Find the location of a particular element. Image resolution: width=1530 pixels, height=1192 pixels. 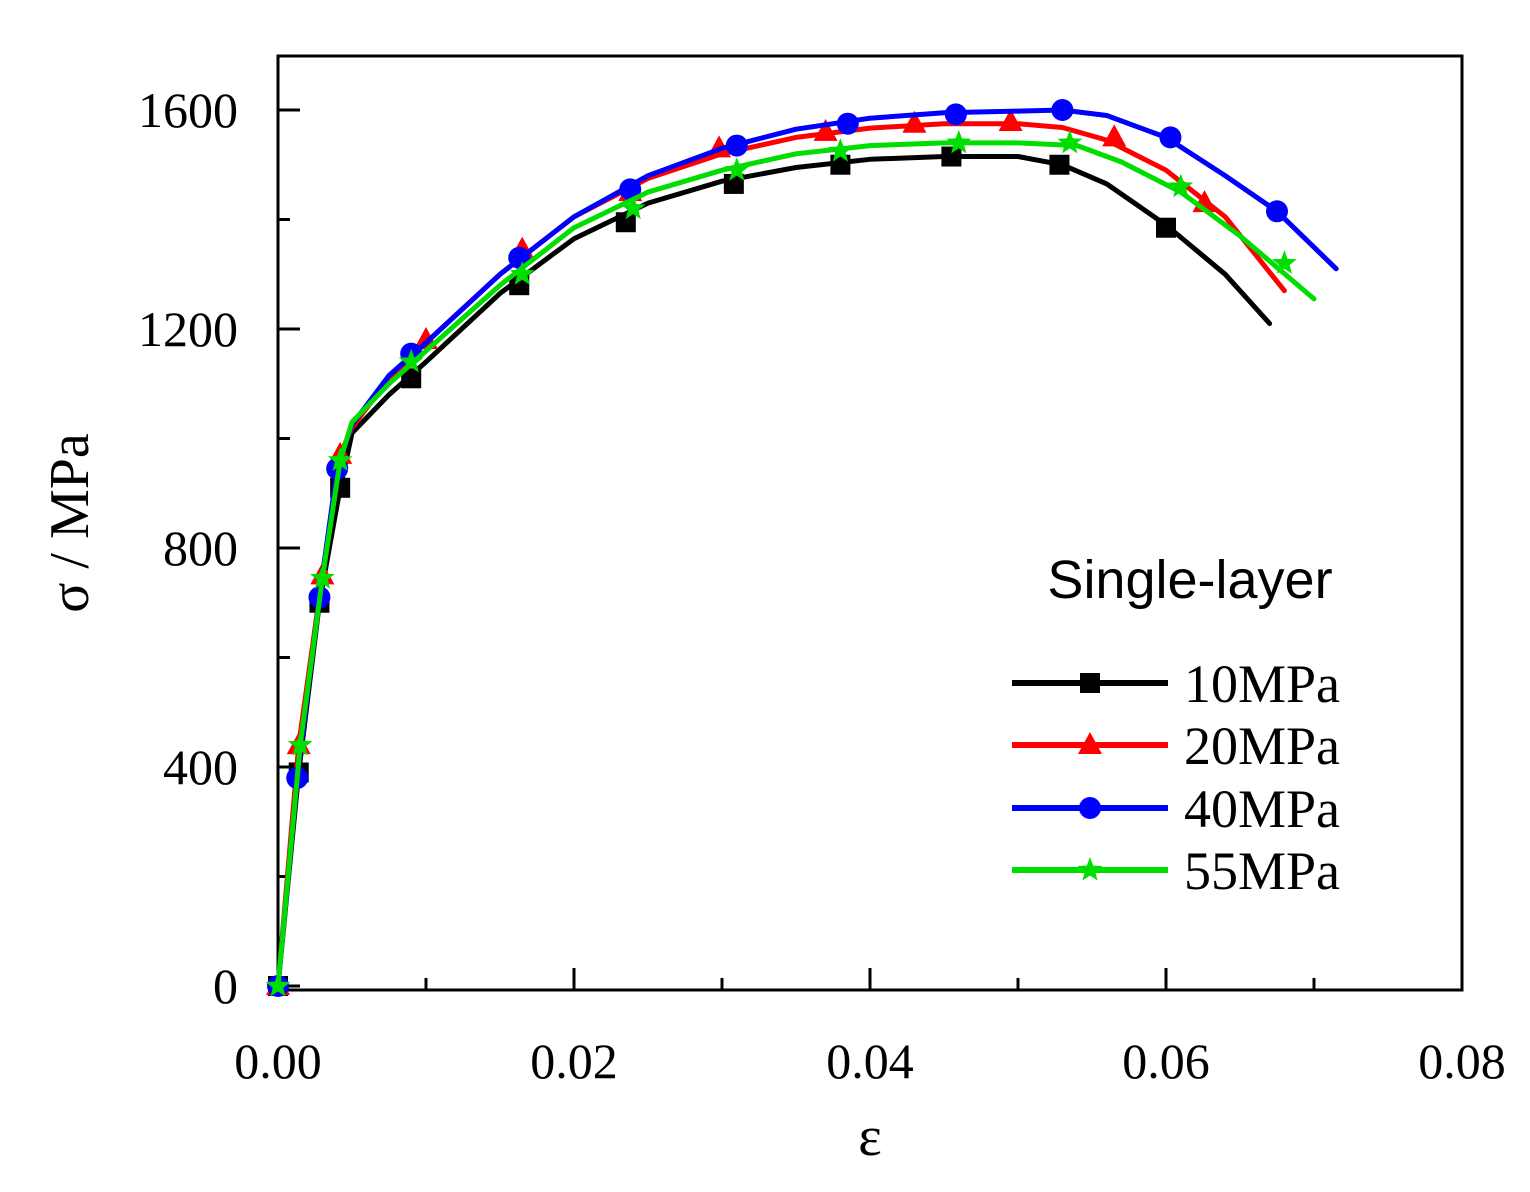

y-axis-title: σ / MPa is located at coordinates (70, 523).